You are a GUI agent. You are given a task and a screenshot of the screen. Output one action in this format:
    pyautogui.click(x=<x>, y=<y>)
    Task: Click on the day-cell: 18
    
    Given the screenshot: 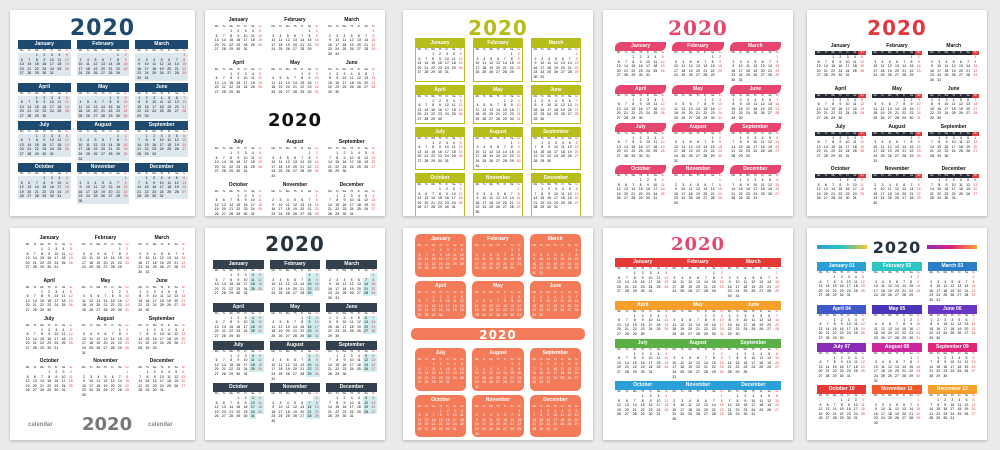 What is the action you would take?
    pyautogui.click(x=953, y=108)
    